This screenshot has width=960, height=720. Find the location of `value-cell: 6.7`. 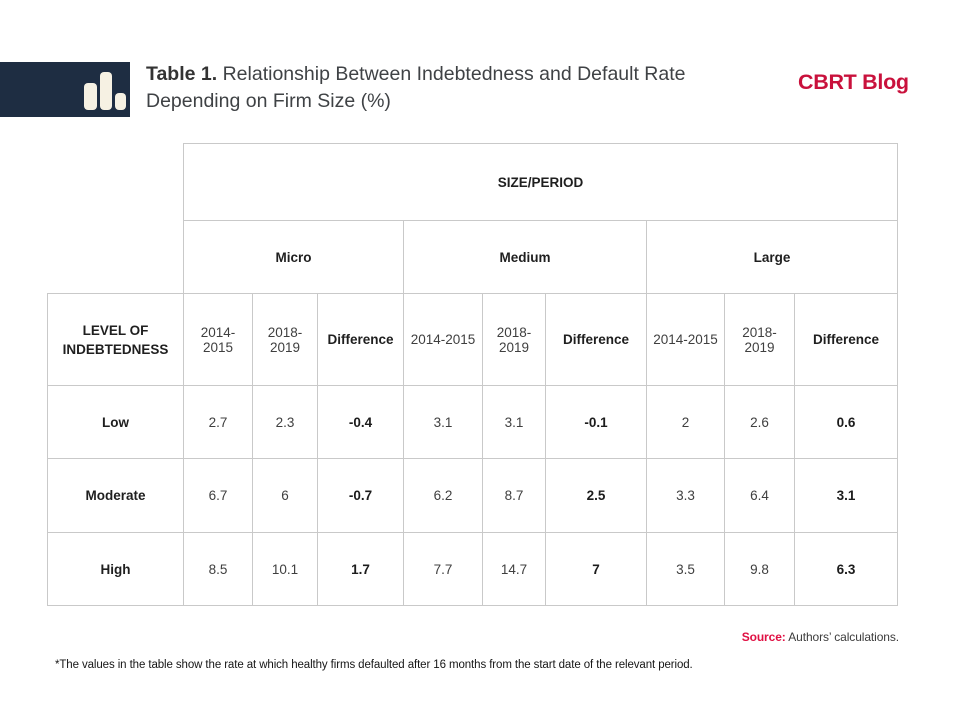

value-cell: 6.7 is located at coordinates (218, 495).